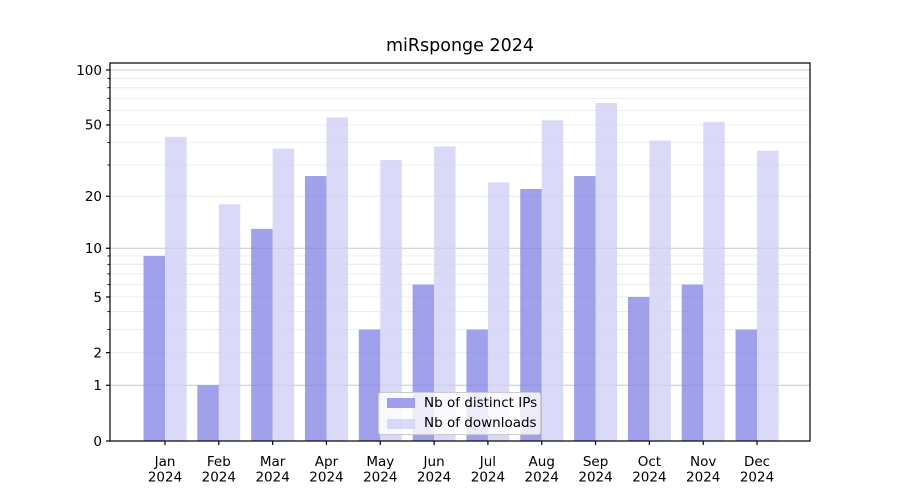 This screenshot has height=500, width=900. Describe the element at coordinates (93, 126) in the screenshot. I see `y-tick-label: 50` at that location.